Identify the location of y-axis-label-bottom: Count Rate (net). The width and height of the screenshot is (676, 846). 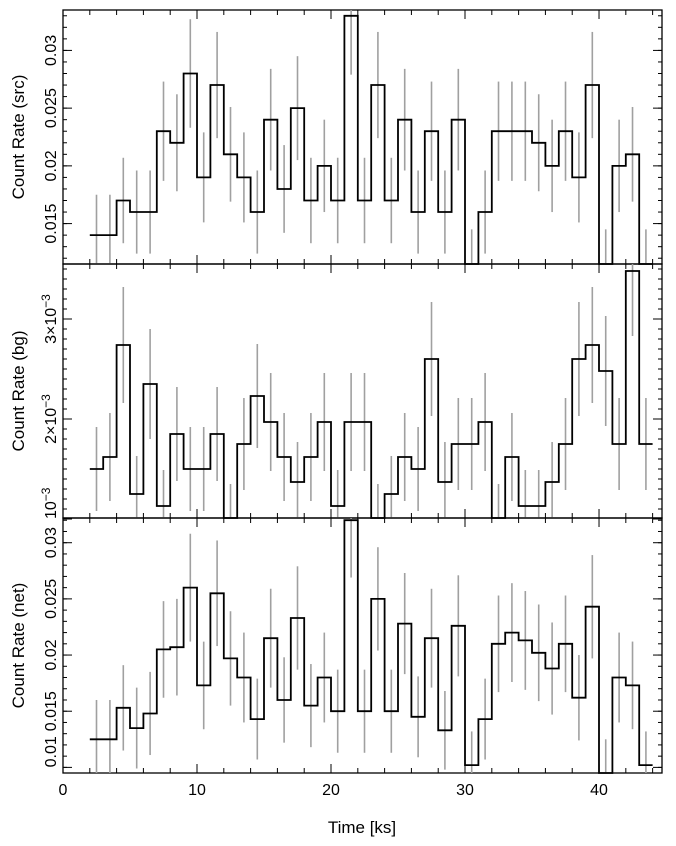
(18, 646).